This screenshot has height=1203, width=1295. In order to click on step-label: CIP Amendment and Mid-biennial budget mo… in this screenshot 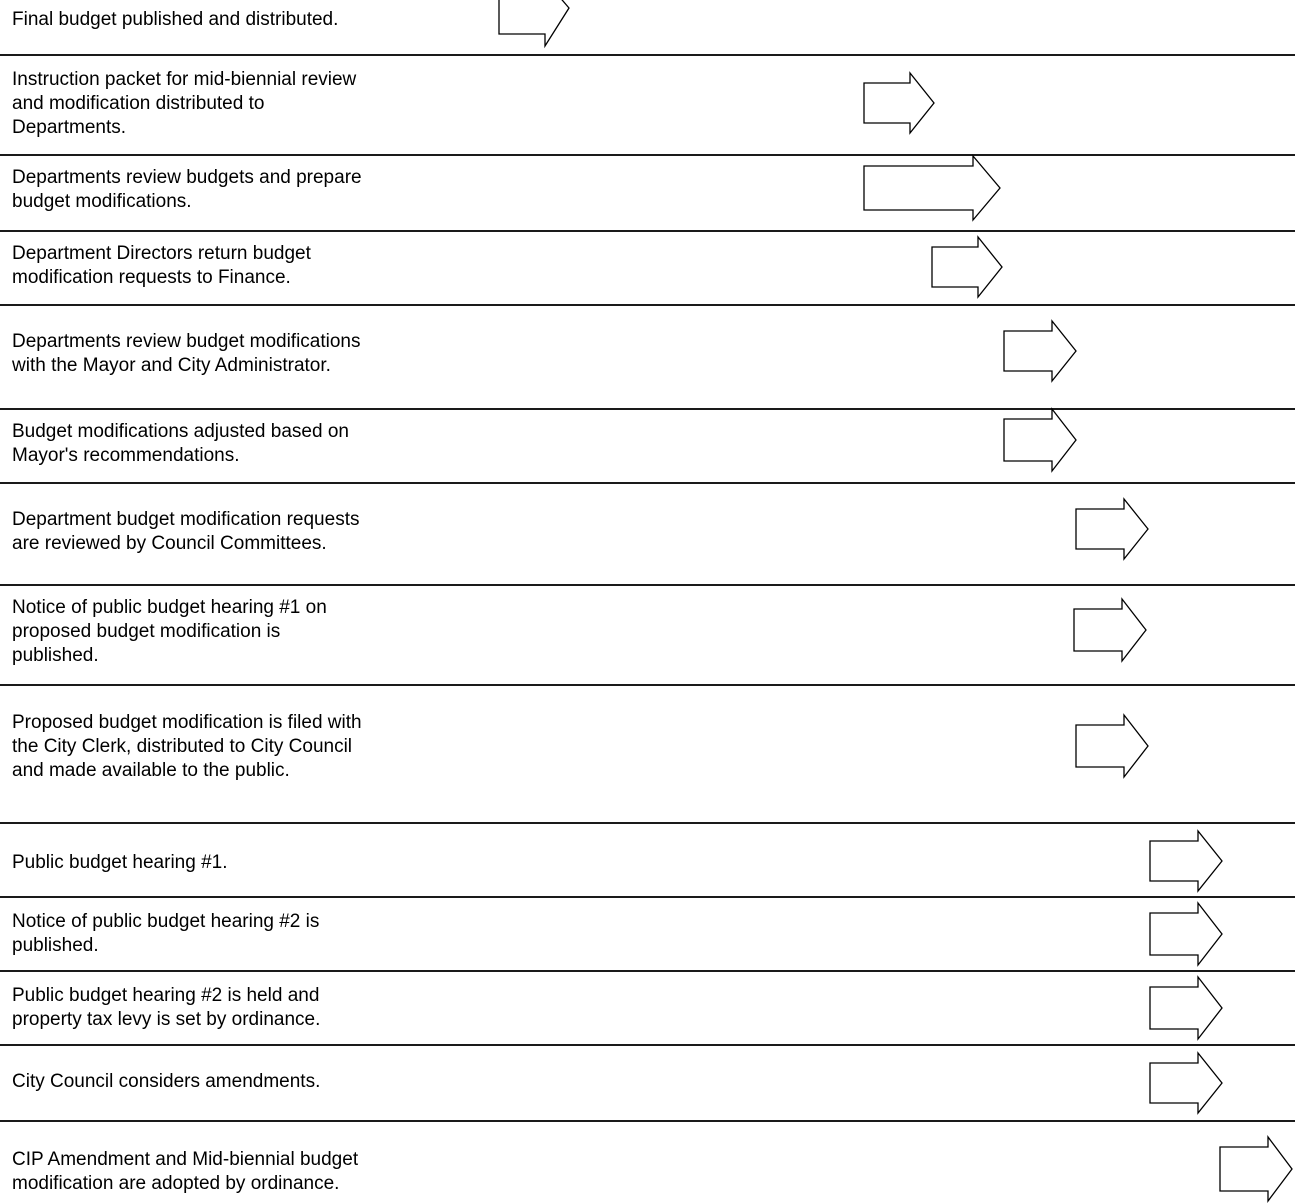, I will do `click(185, 1171)`.